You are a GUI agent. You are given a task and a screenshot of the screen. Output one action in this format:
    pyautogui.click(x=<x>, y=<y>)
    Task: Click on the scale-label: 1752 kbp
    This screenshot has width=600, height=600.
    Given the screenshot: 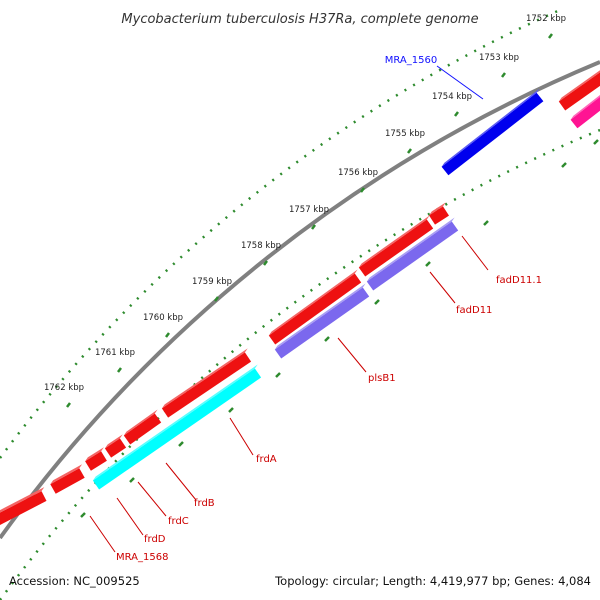 What is the action you would take?
    pyautogui.click(x=546, y=19)
    